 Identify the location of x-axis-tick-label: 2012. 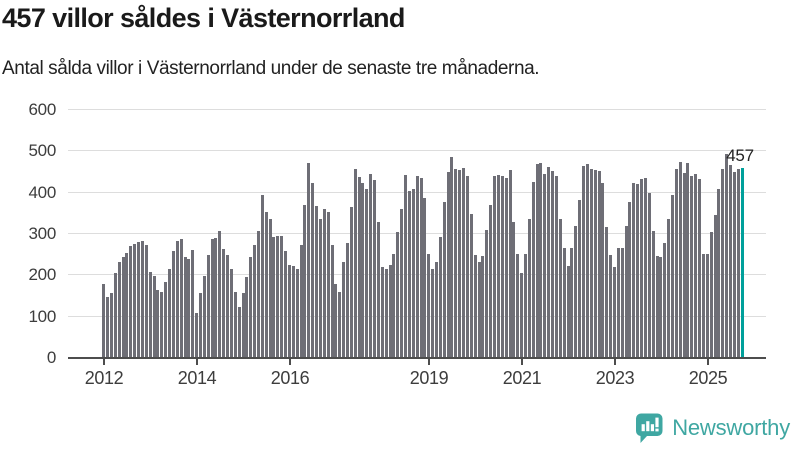
(104, 378).